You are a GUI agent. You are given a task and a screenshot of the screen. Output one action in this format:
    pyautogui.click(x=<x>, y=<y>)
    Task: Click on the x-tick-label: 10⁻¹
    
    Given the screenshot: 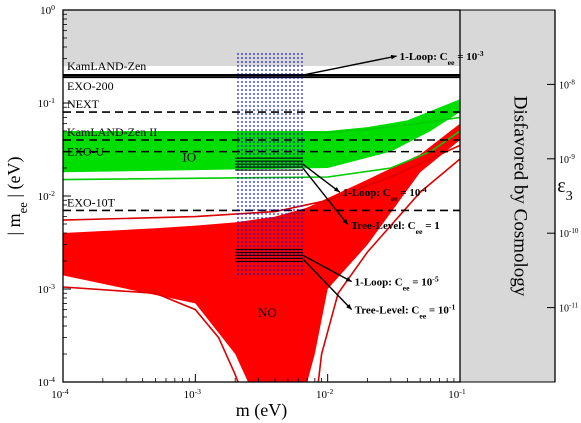 What is the action you would take?
    pyautogui.click(x=457, y=394)
    